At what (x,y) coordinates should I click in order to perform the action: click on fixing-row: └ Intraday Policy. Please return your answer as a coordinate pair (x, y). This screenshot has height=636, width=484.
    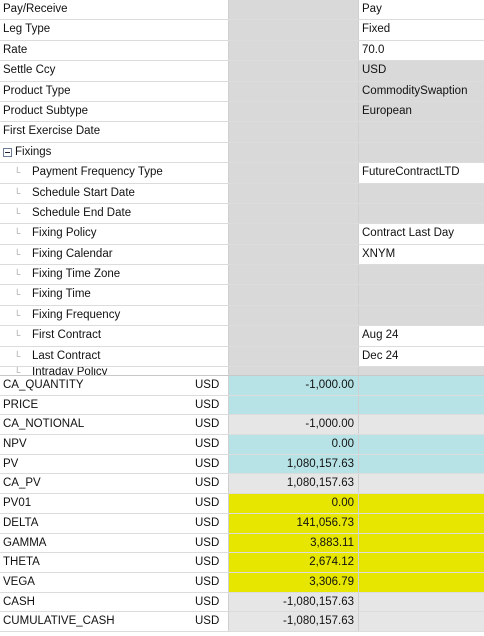
    Looking at the image, I should click on (242, 372).